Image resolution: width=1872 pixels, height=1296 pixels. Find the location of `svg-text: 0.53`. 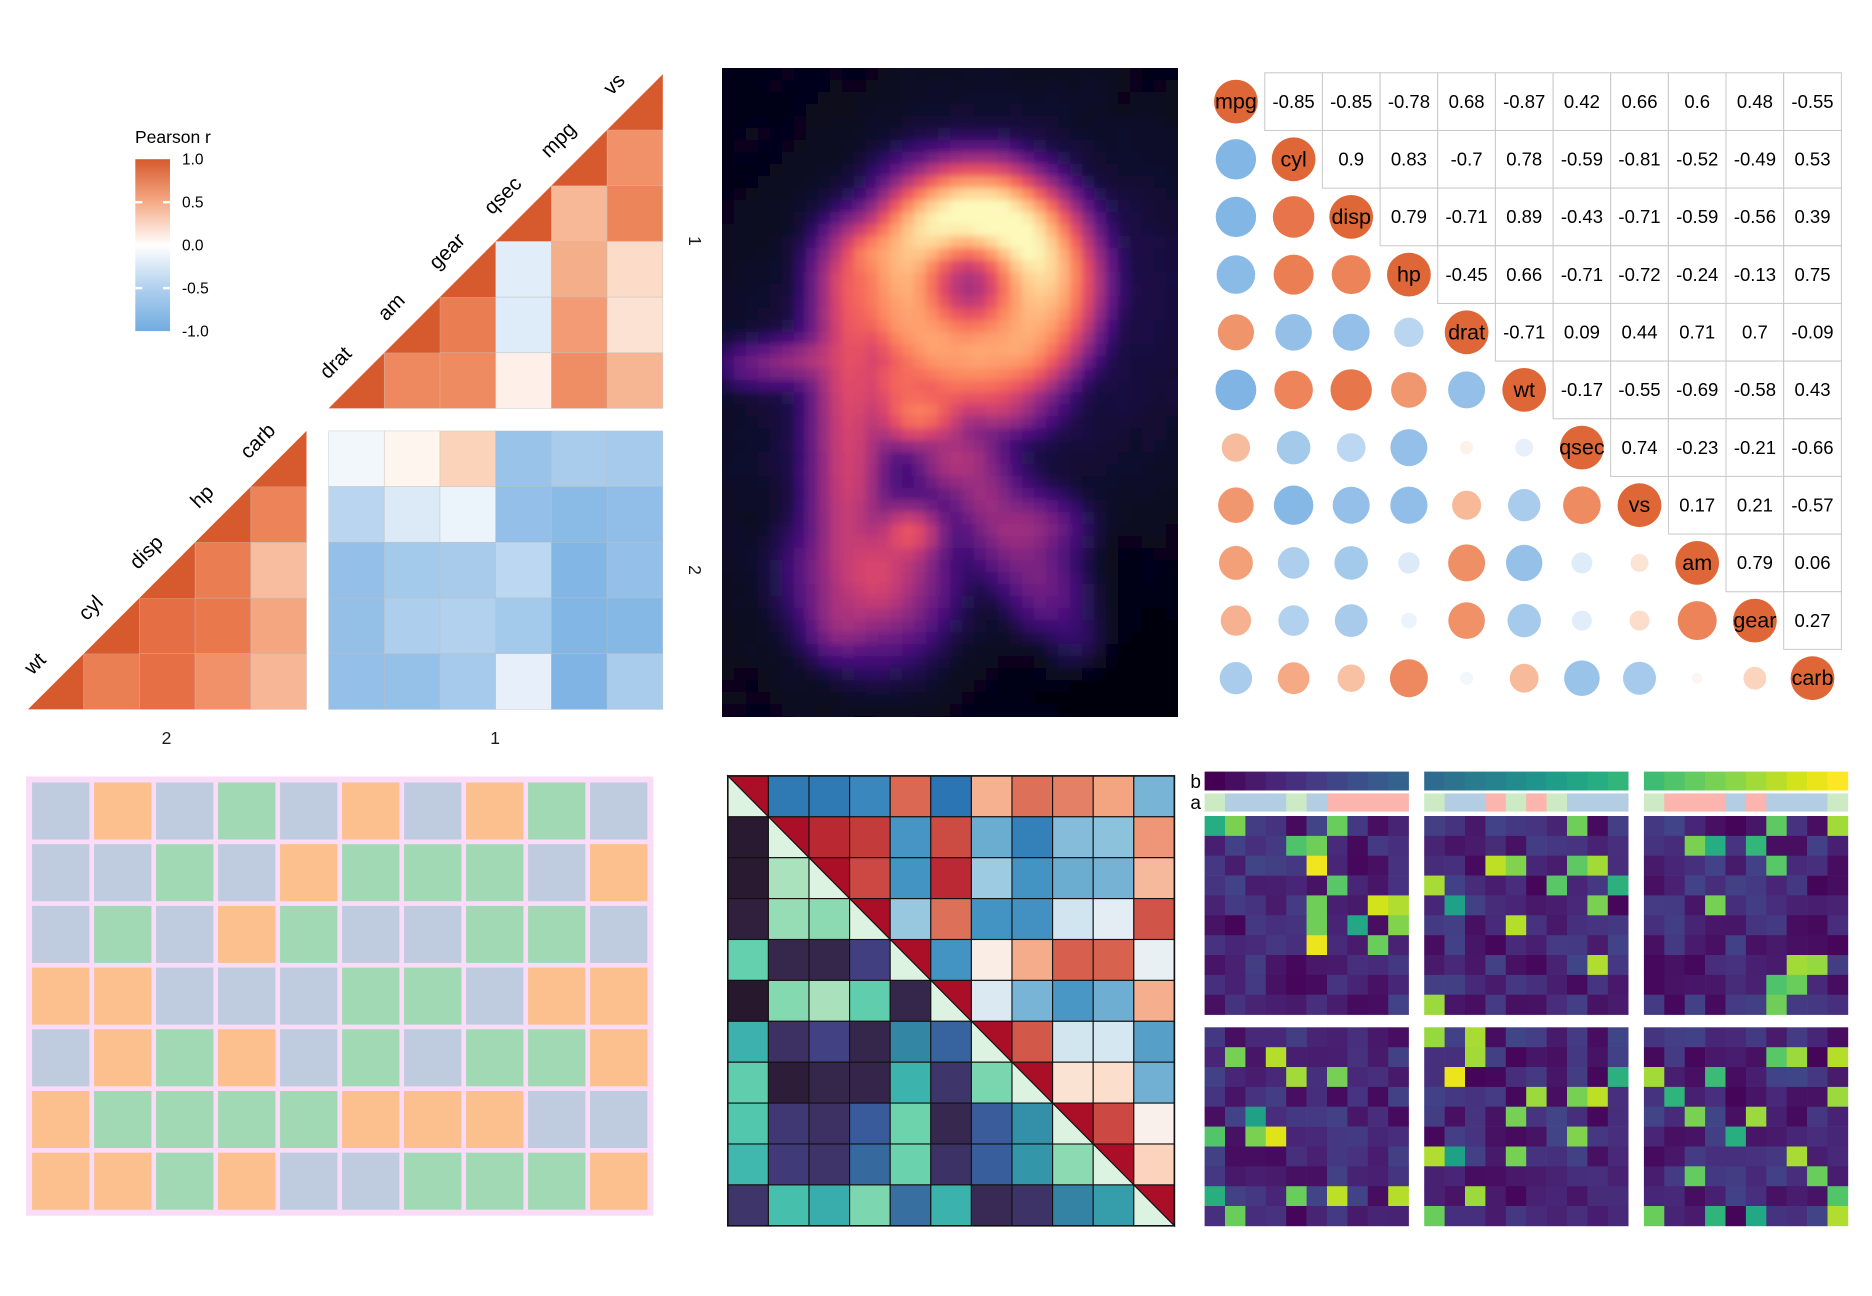

svg-text: 0.53 is located at coordinates (1812, 159).